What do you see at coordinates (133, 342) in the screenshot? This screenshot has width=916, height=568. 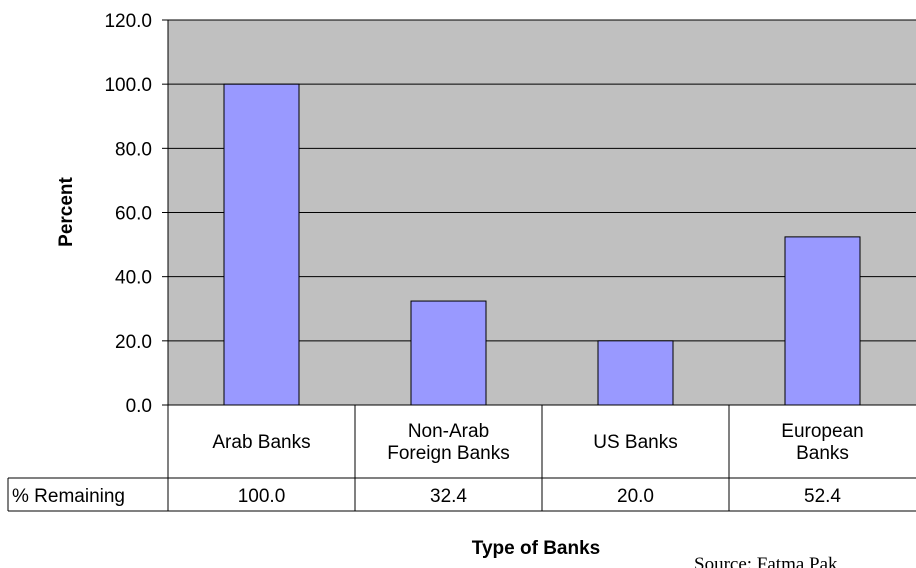 I see `y-tick-label: 20.0` at bounding box center [133, 342].